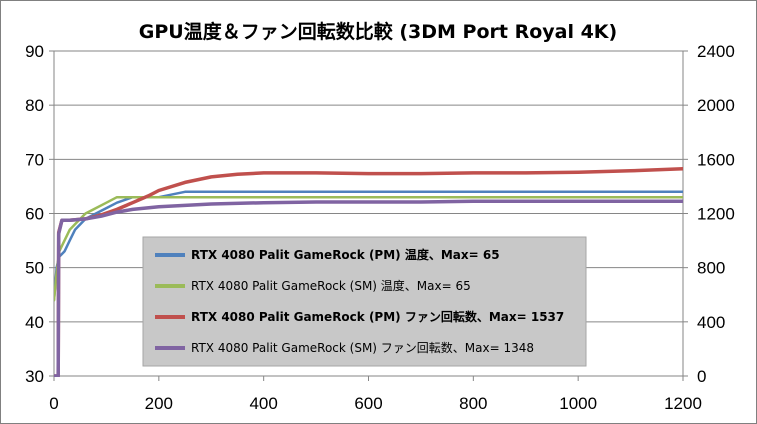 The image size is (757, 424). Describe the element at coordinates (34, 214) in the screenshot. I see `y-tick-label: 60` at that location.